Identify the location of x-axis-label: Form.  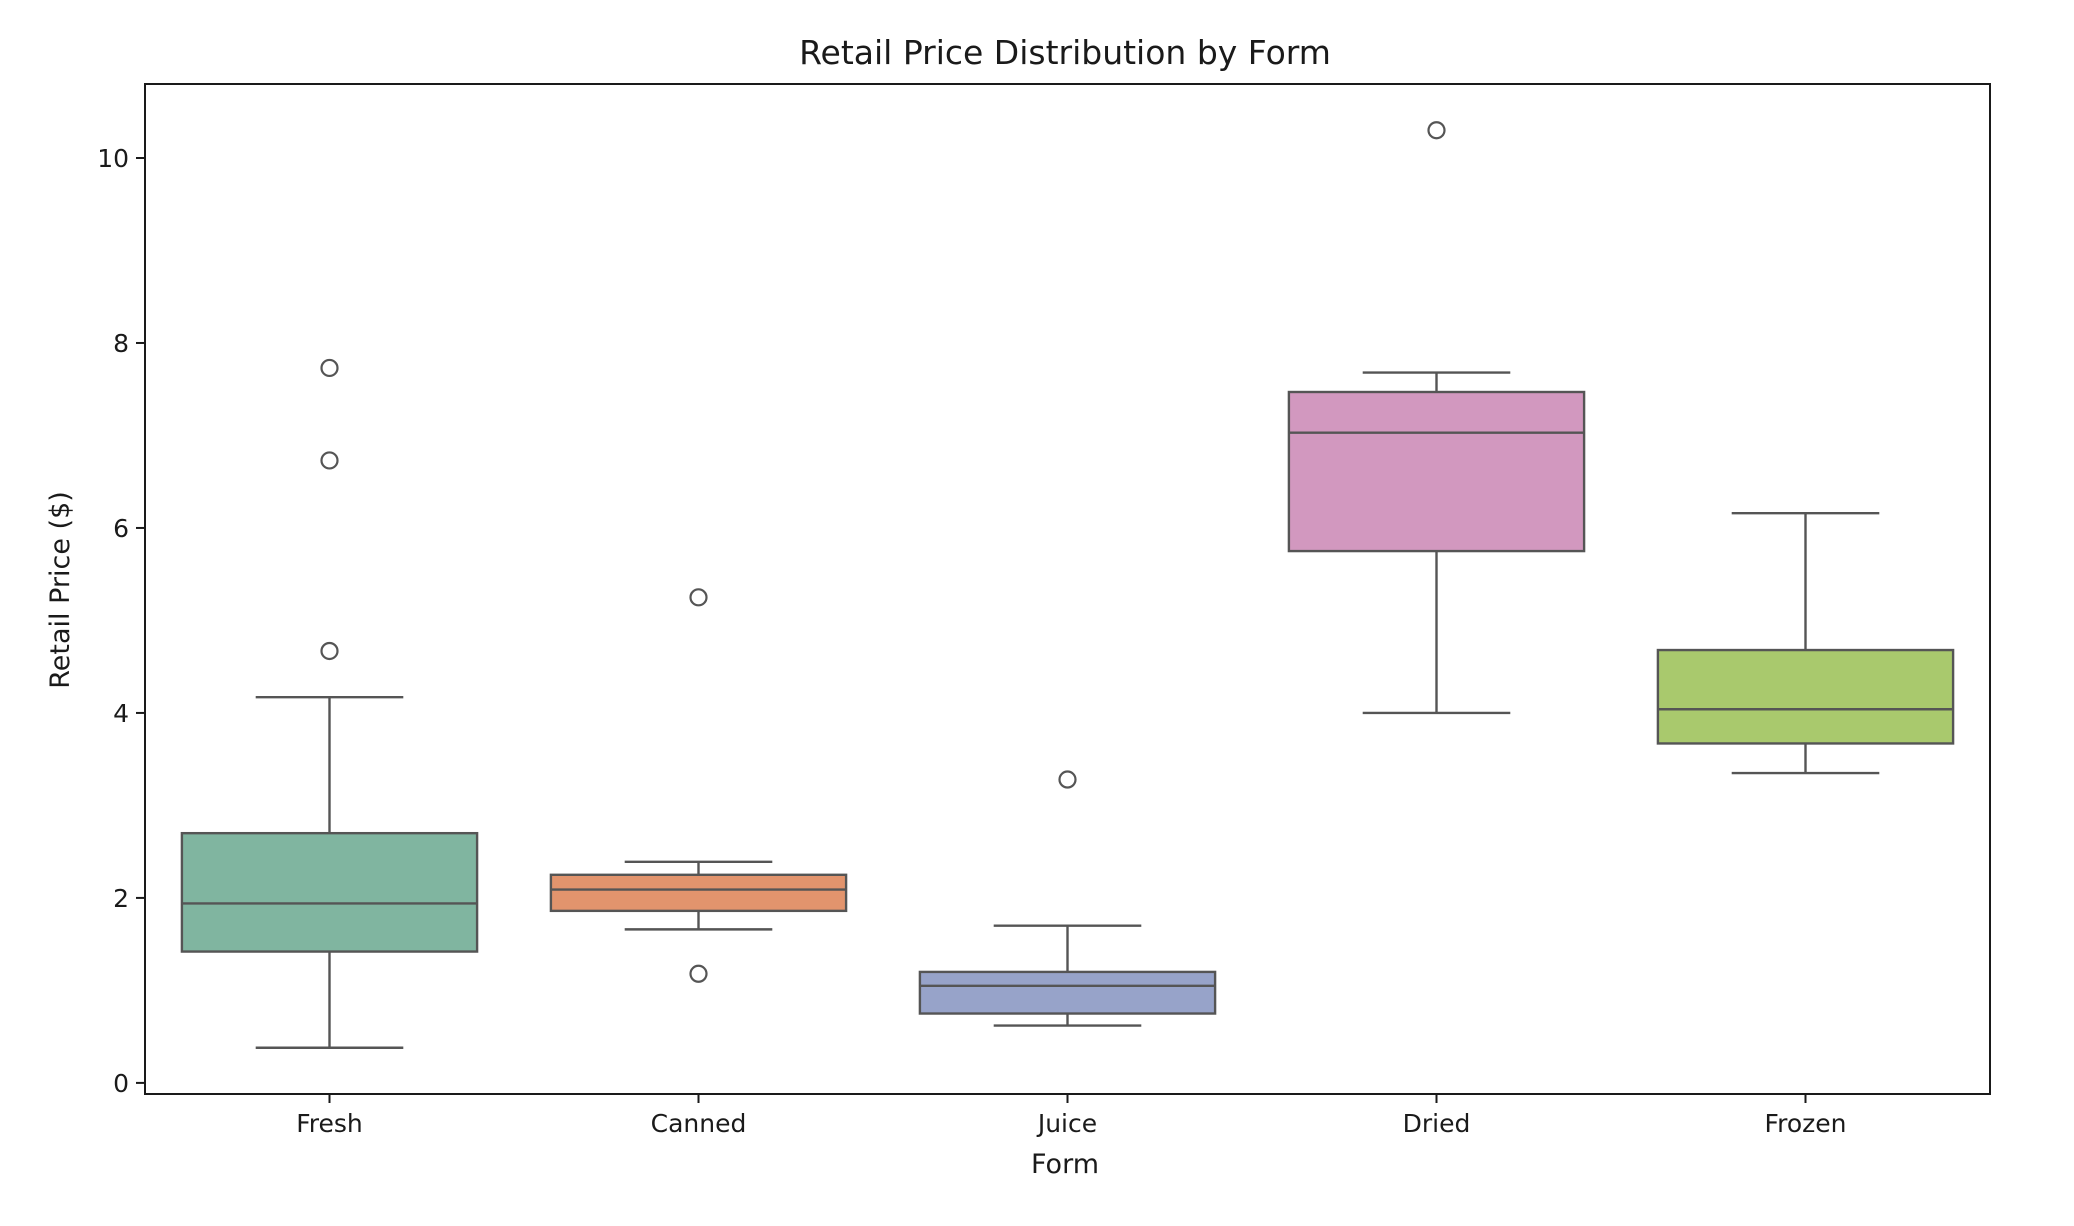
(1065, 1164).